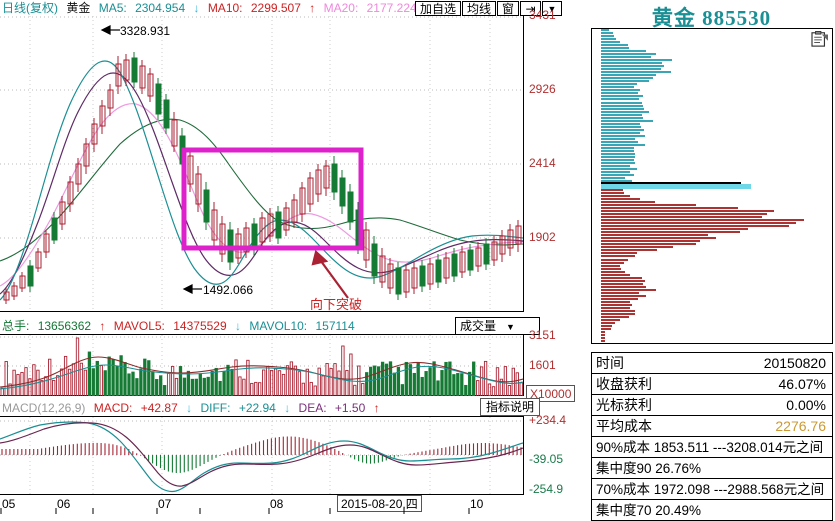 The width and height of the screenshot is (835, 521). I want to click on macd-chart-panel, so click(262, 455).